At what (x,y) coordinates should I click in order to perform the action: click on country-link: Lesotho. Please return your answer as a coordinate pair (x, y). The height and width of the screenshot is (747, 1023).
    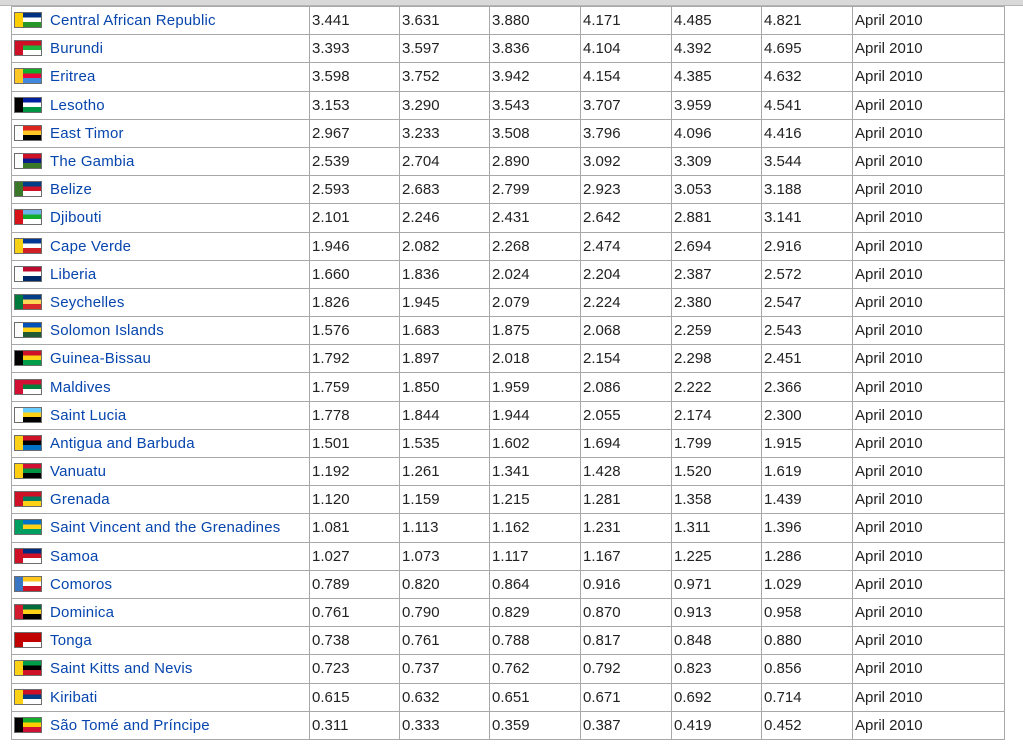
    Looking at the image, I should click on (77, 105).